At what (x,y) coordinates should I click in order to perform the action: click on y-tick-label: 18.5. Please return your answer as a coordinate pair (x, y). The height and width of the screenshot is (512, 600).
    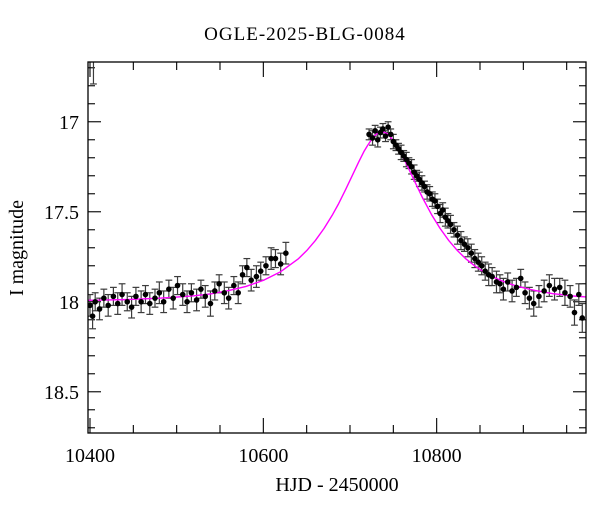
    Looking at the image, I should click on (61, 393).